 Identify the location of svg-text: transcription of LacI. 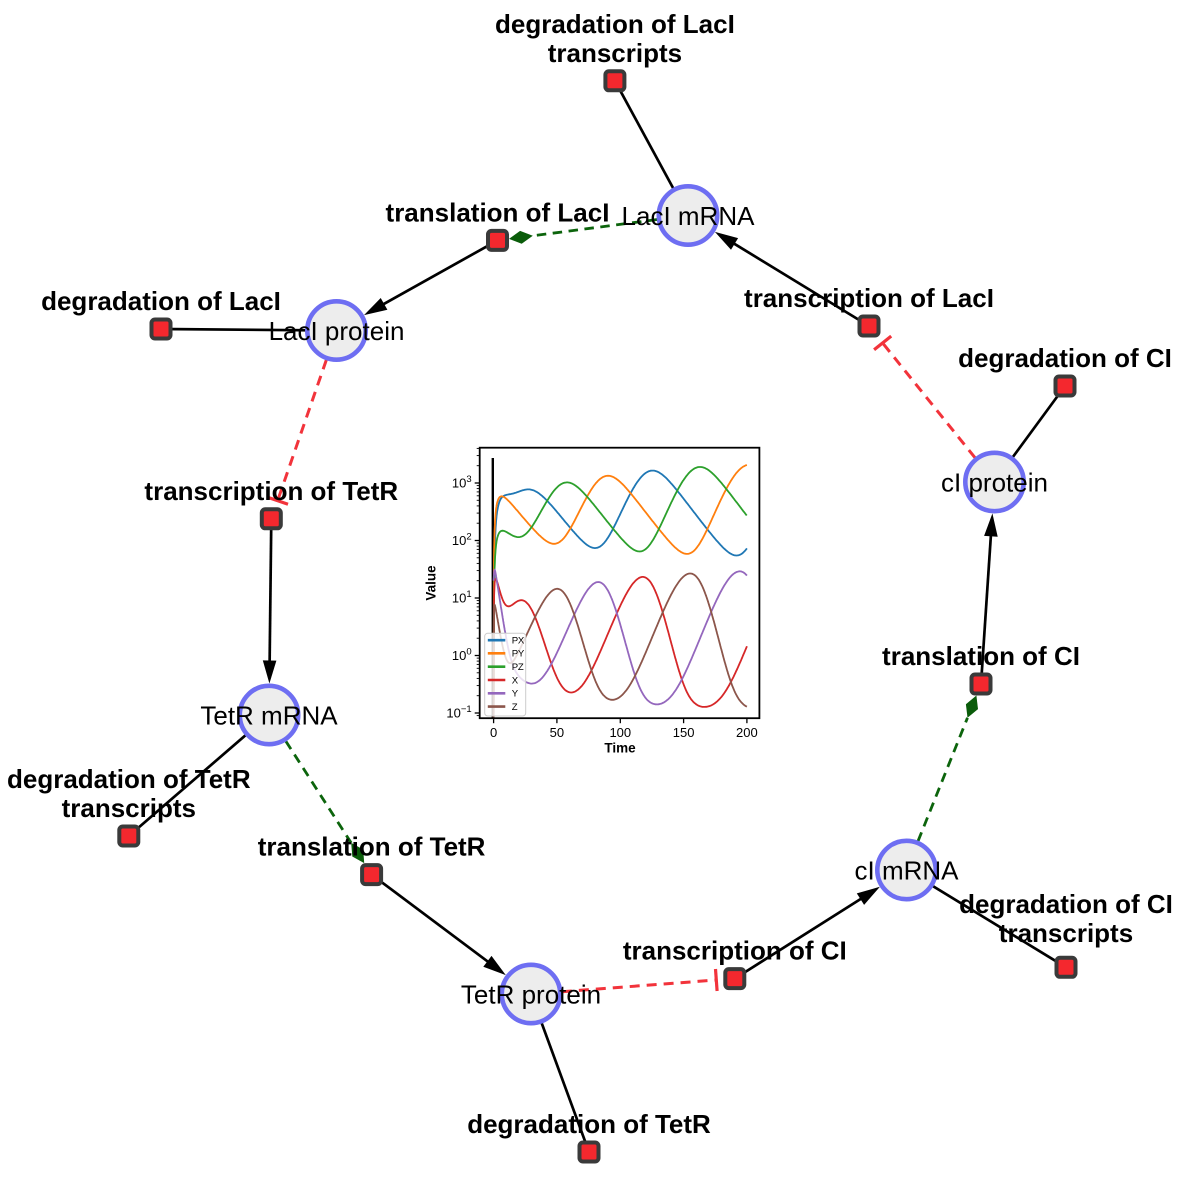
(869, 298).